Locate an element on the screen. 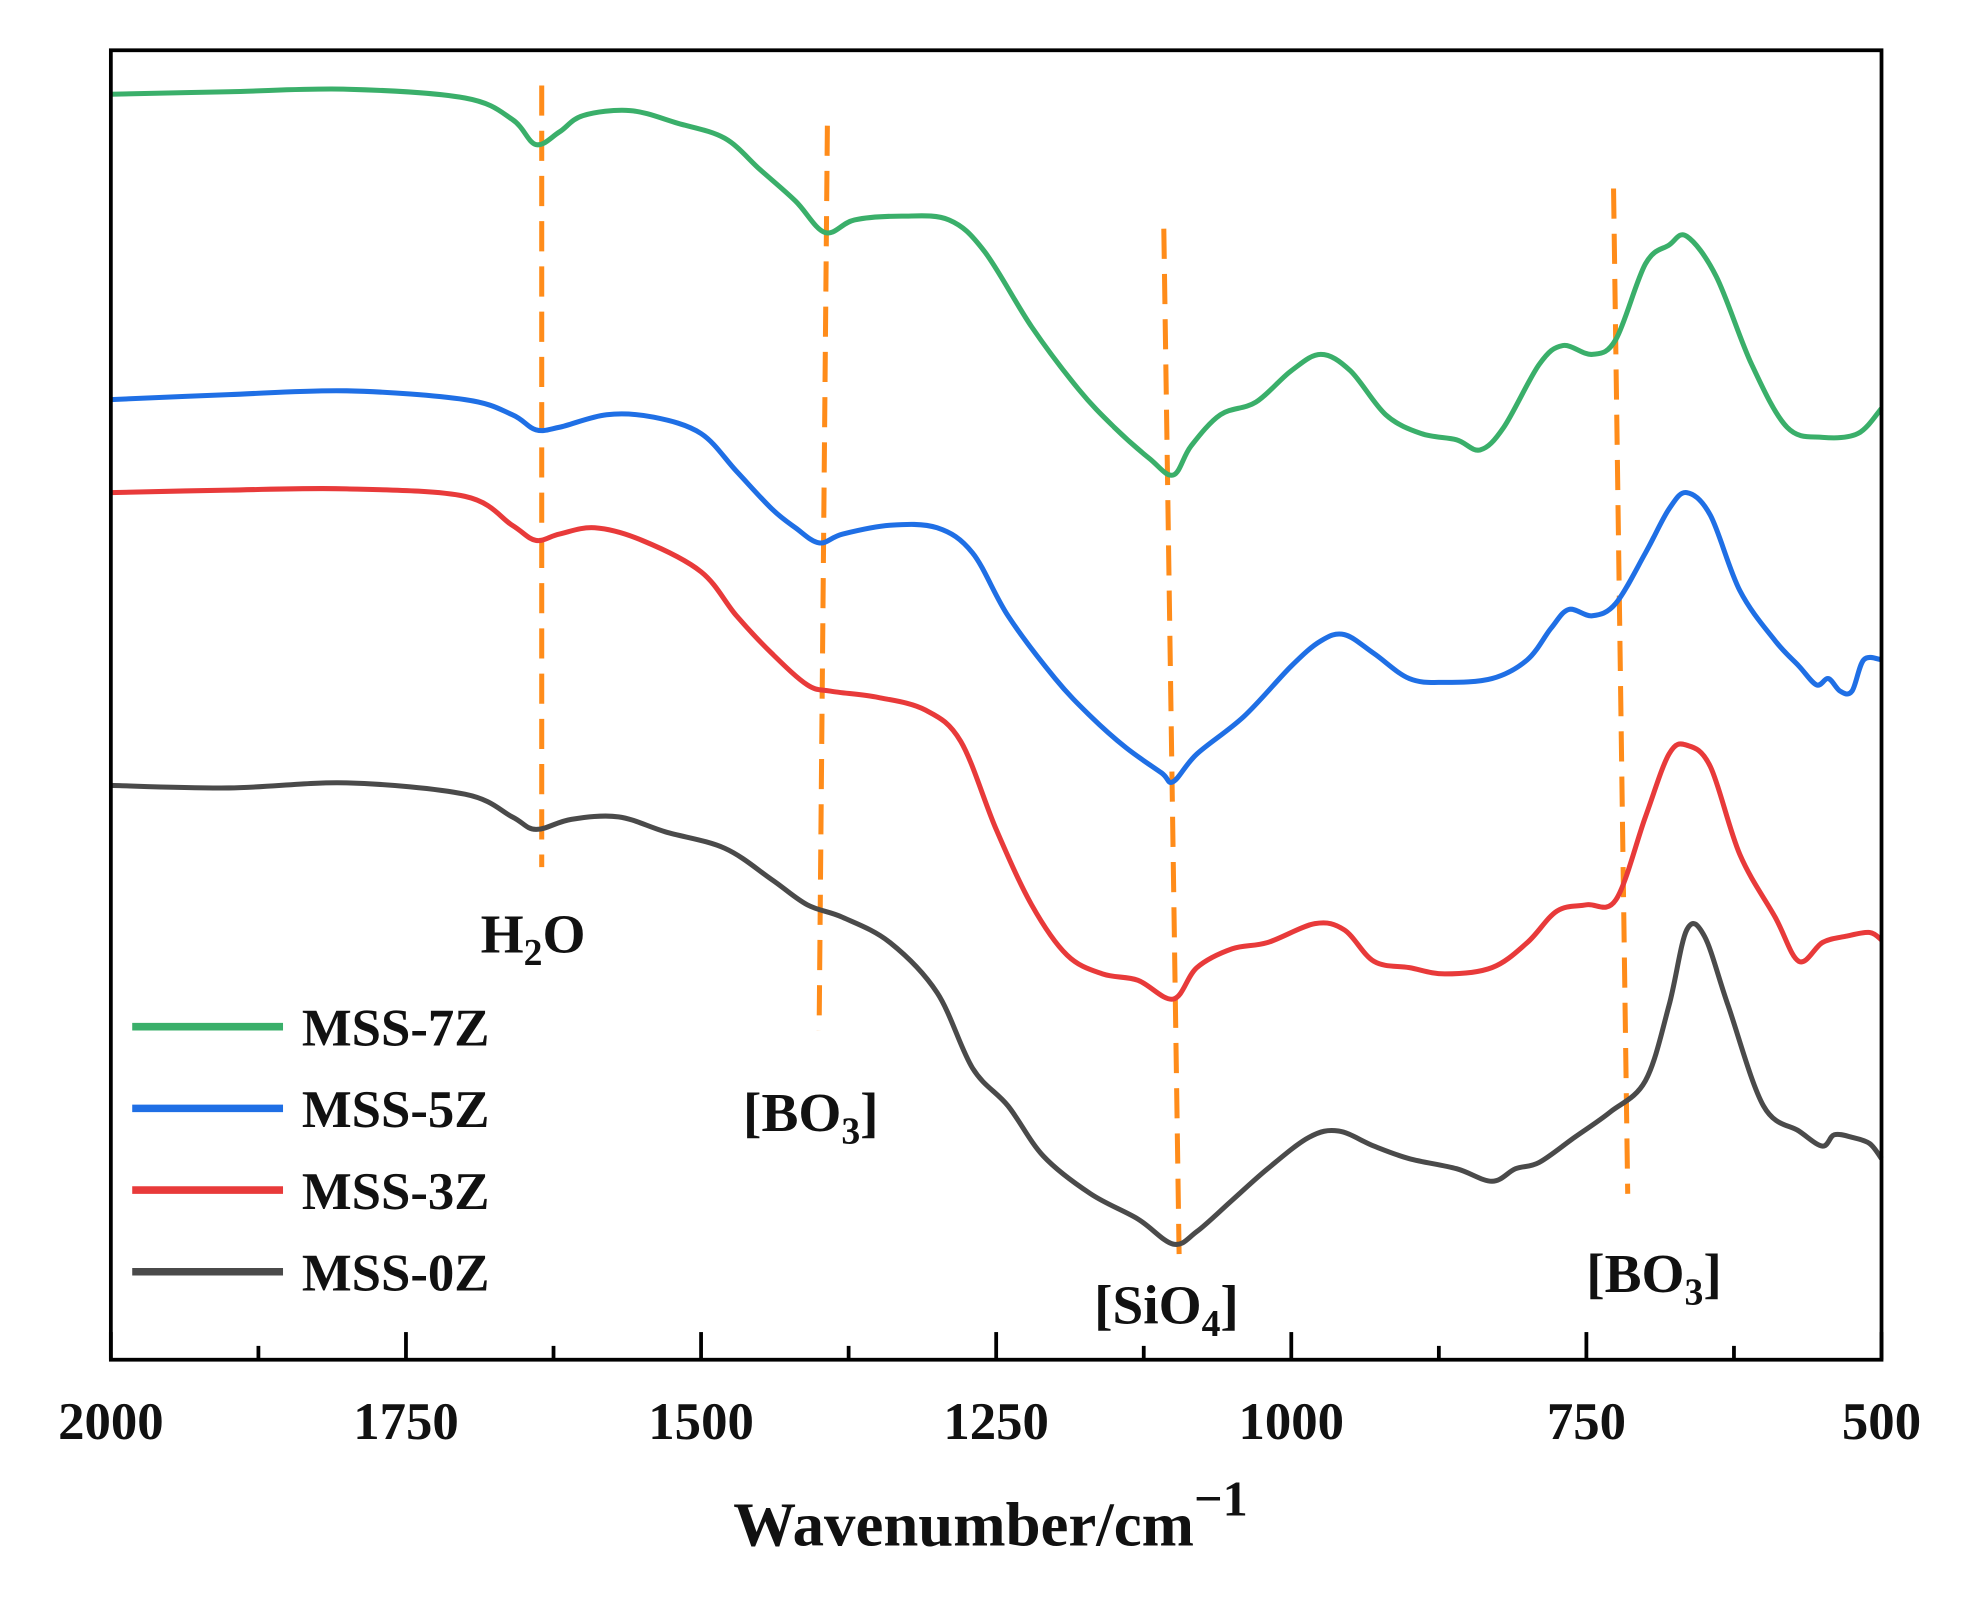  legend-label: MSS-5Z is located at coordinates (396, 1110).